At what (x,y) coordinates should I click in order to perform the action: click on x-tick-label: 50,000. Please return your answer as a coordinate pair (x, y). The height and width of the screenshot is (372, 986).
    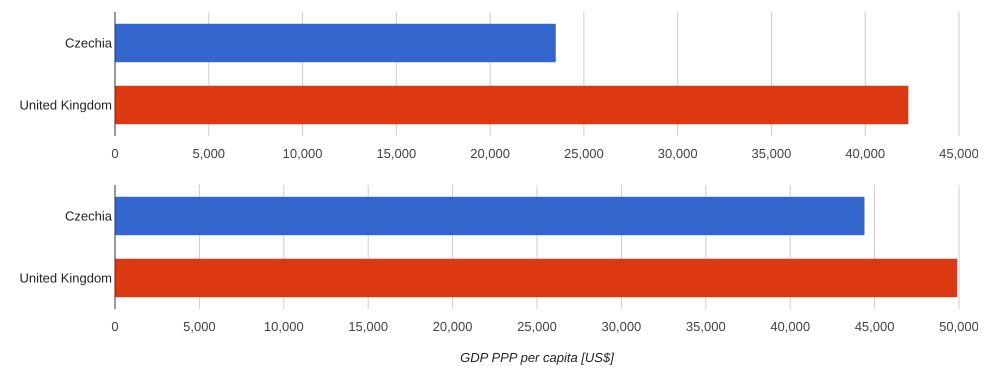
    Looking at the image, I should click on (959, 326).